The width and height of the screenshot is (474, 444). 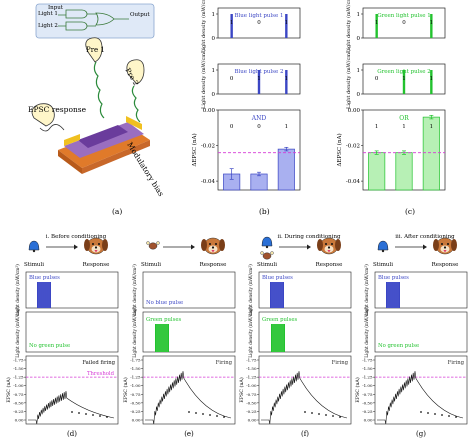 What do you see at coordinates (52, 128) in the screenshot?
I see `epsc-trace-icon` at bounding box center [52, 128].